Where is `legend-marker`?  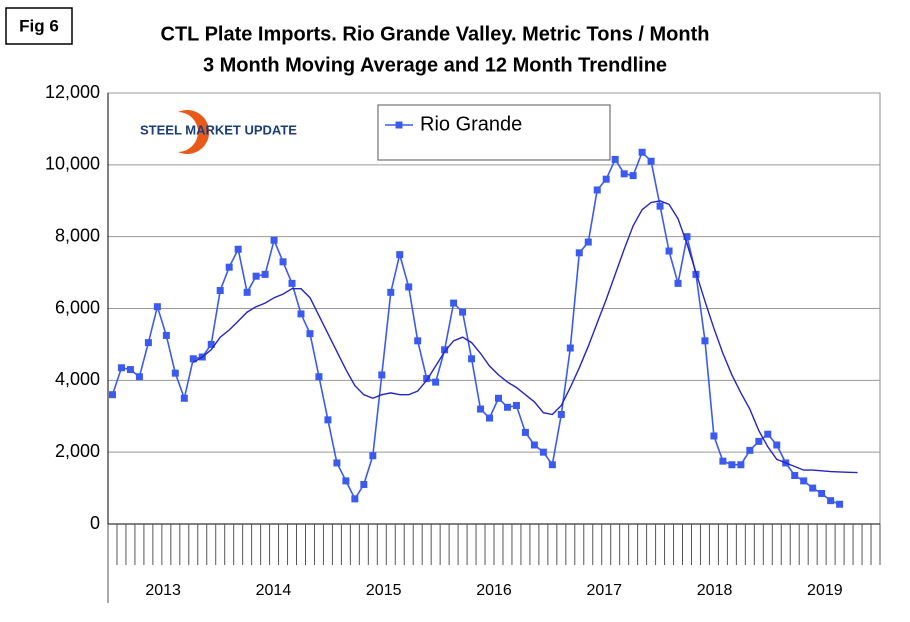 legend-marker is located at coordinates (399, 125).